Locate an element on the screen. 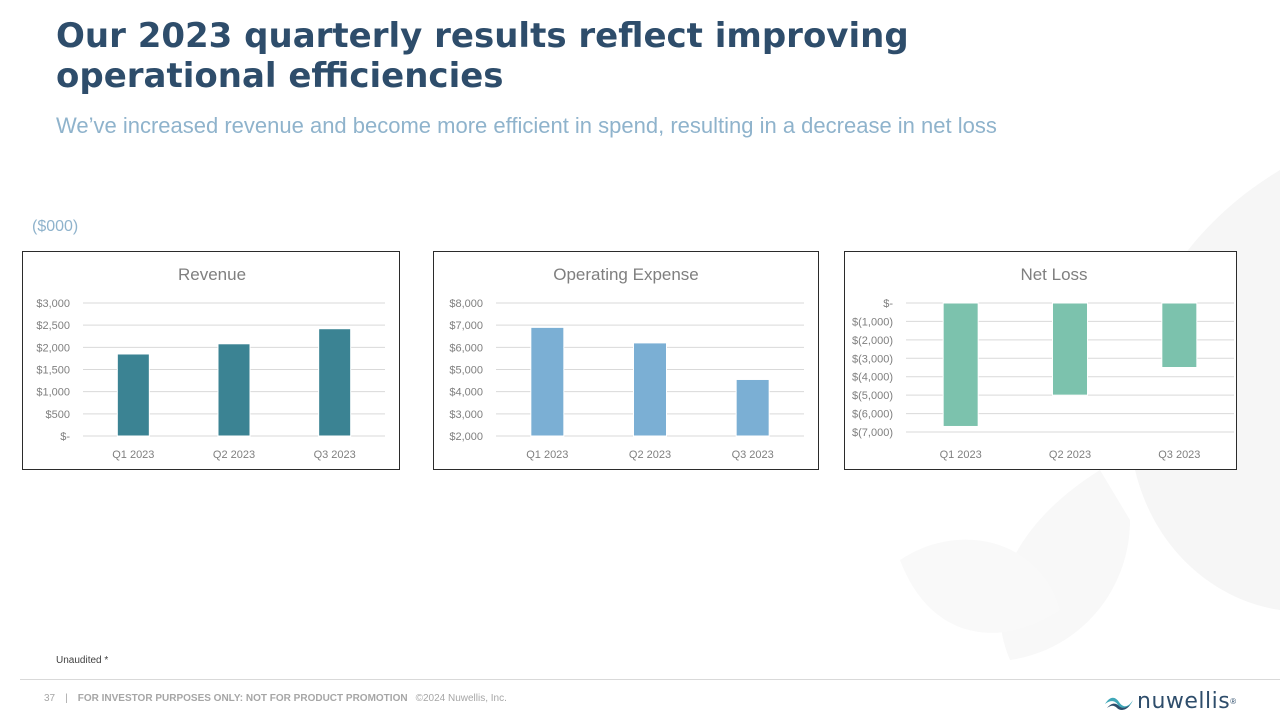 The image size is (1280, 720). y-tick-label: $(1,000) is located at coordinates (872, 322).